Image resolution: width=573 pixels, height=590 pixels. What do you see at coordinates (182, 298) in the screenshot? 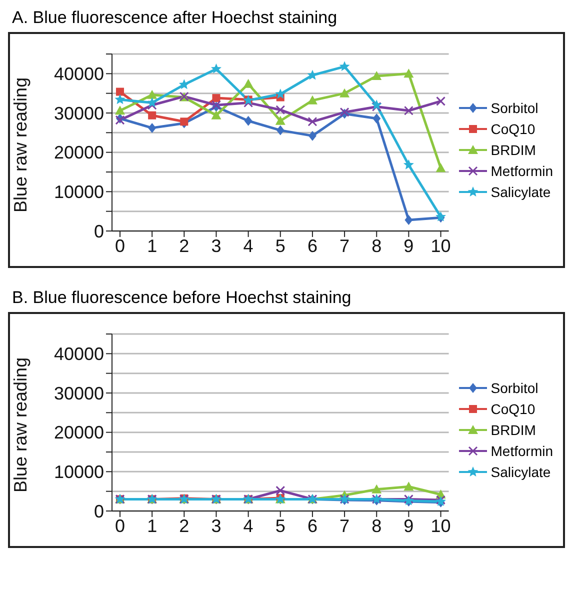
I see `chart-title: B. Blue fluorescence before Hoechst staining` at bounding box center [182, 298].